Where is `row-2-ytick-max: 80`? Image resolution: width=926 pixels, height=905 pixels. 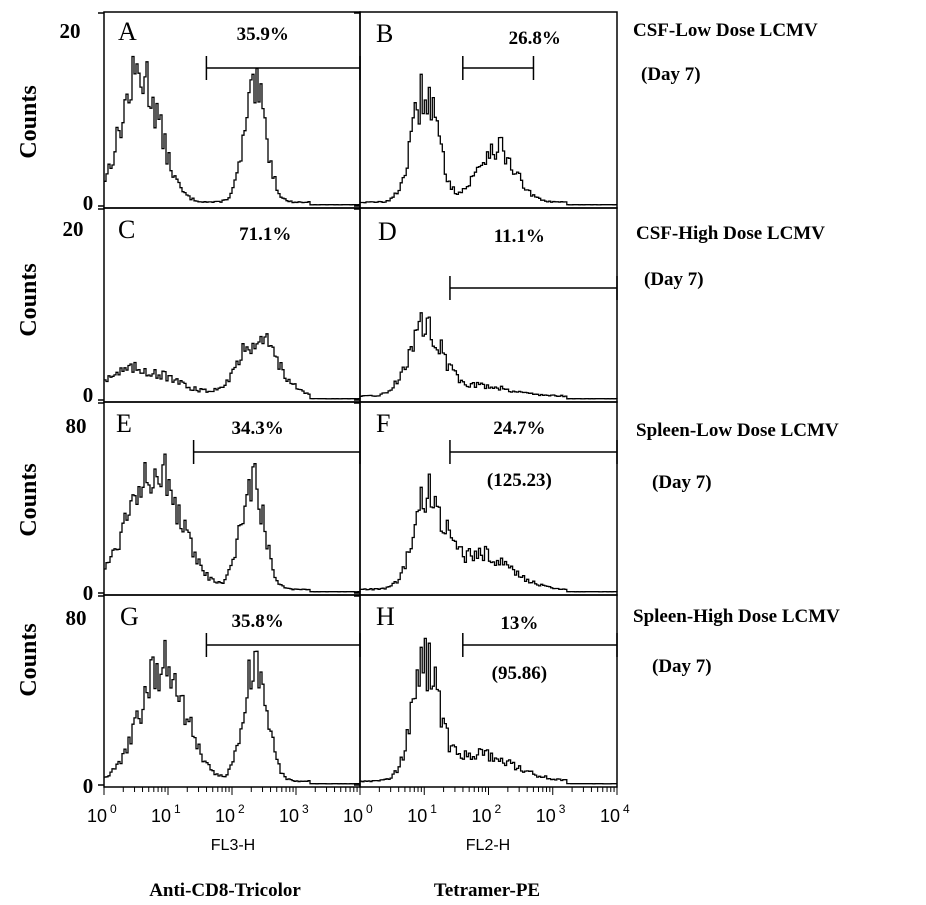
row-2-ytick-max: 80 is located at coordinates (76, 426).